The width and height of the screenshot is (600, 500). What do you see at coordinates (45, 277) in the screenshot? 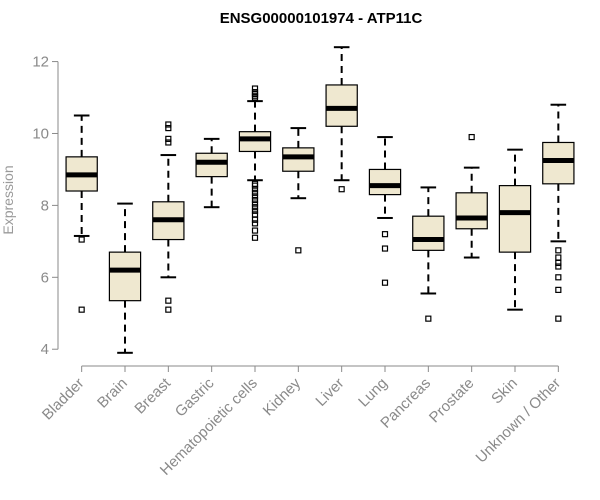
I see `y-tick-label: 6` at bounding box center [45, 277].